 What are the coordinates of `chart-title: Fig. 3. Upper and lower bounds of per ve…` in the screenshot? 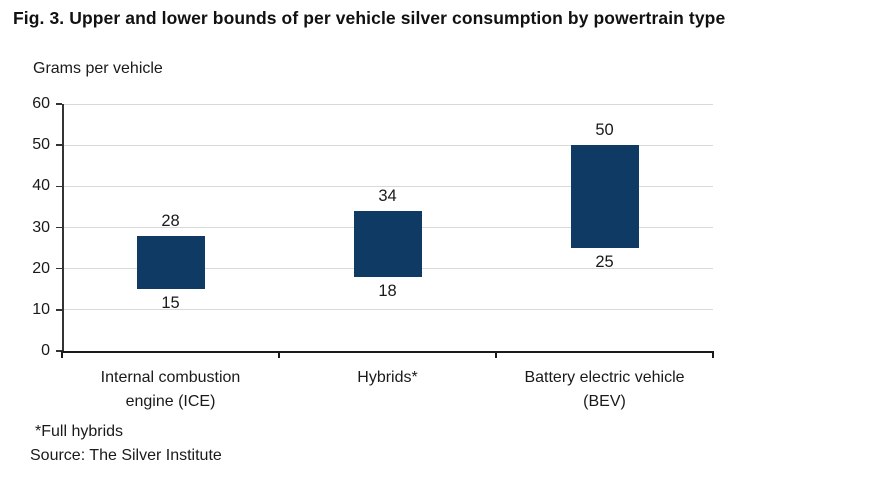 It's located at (369, 18).